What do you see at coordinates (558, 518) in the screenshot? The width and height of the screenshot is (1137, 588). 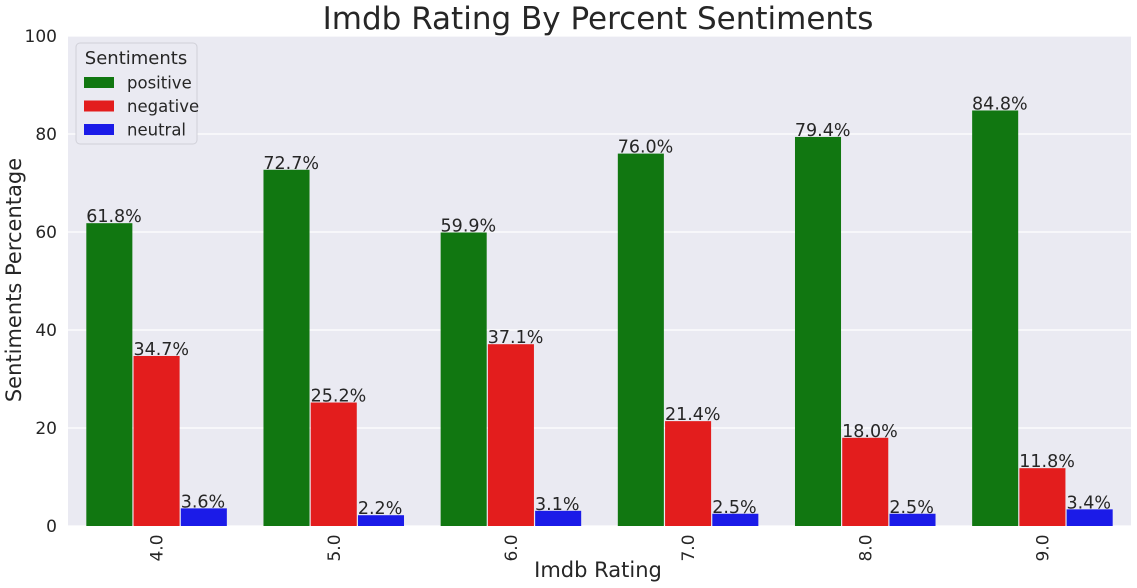 I see `bar-neutral-6.0` at bounding box center [558, 518].